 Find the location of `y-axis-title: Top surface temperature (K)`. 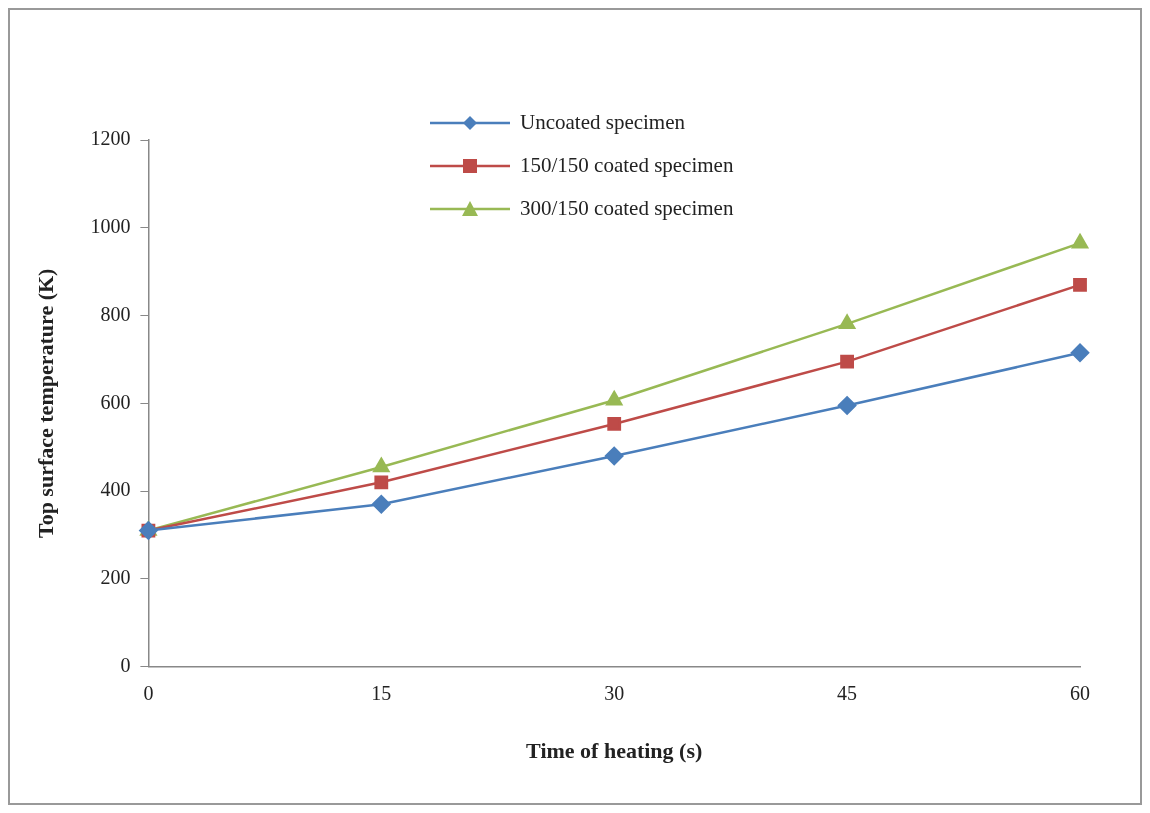

y-axis-title: Top surface temperature (K) is located at coordinates (45, 403).